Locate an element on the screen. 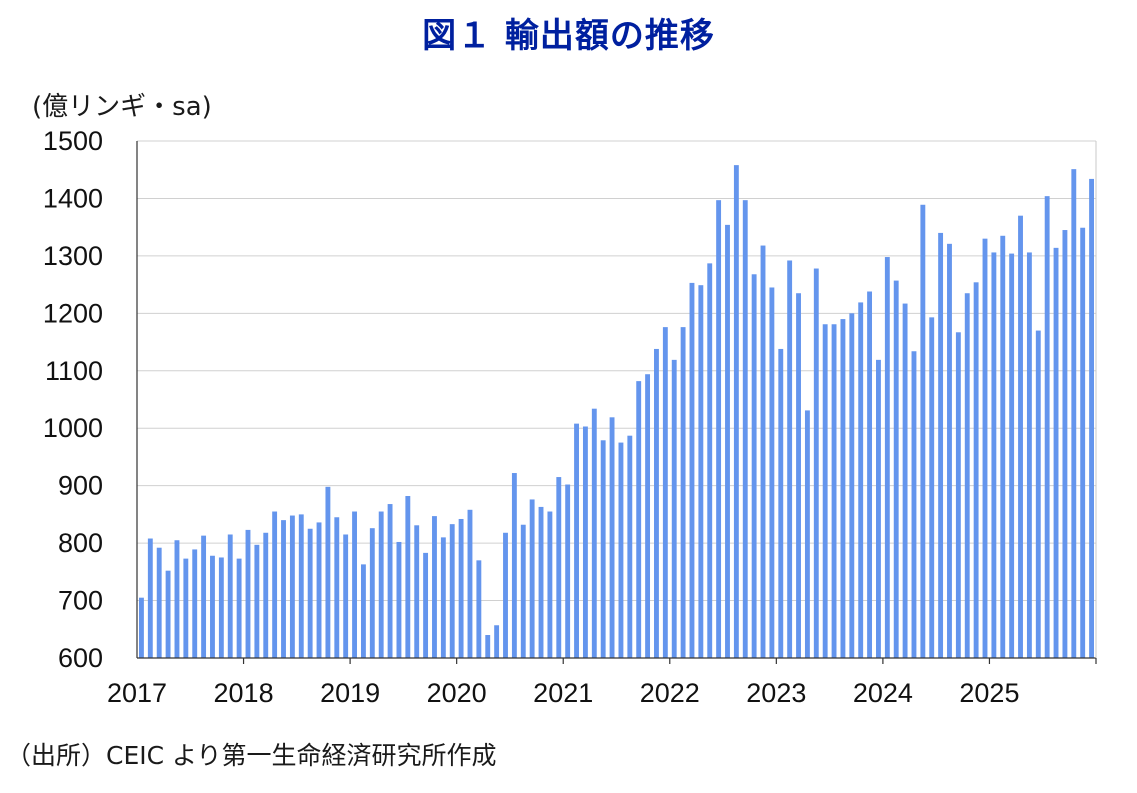 This screenshot has width=1137, height=793. y-tick-label: 600 is located at coordinates (80, 658).